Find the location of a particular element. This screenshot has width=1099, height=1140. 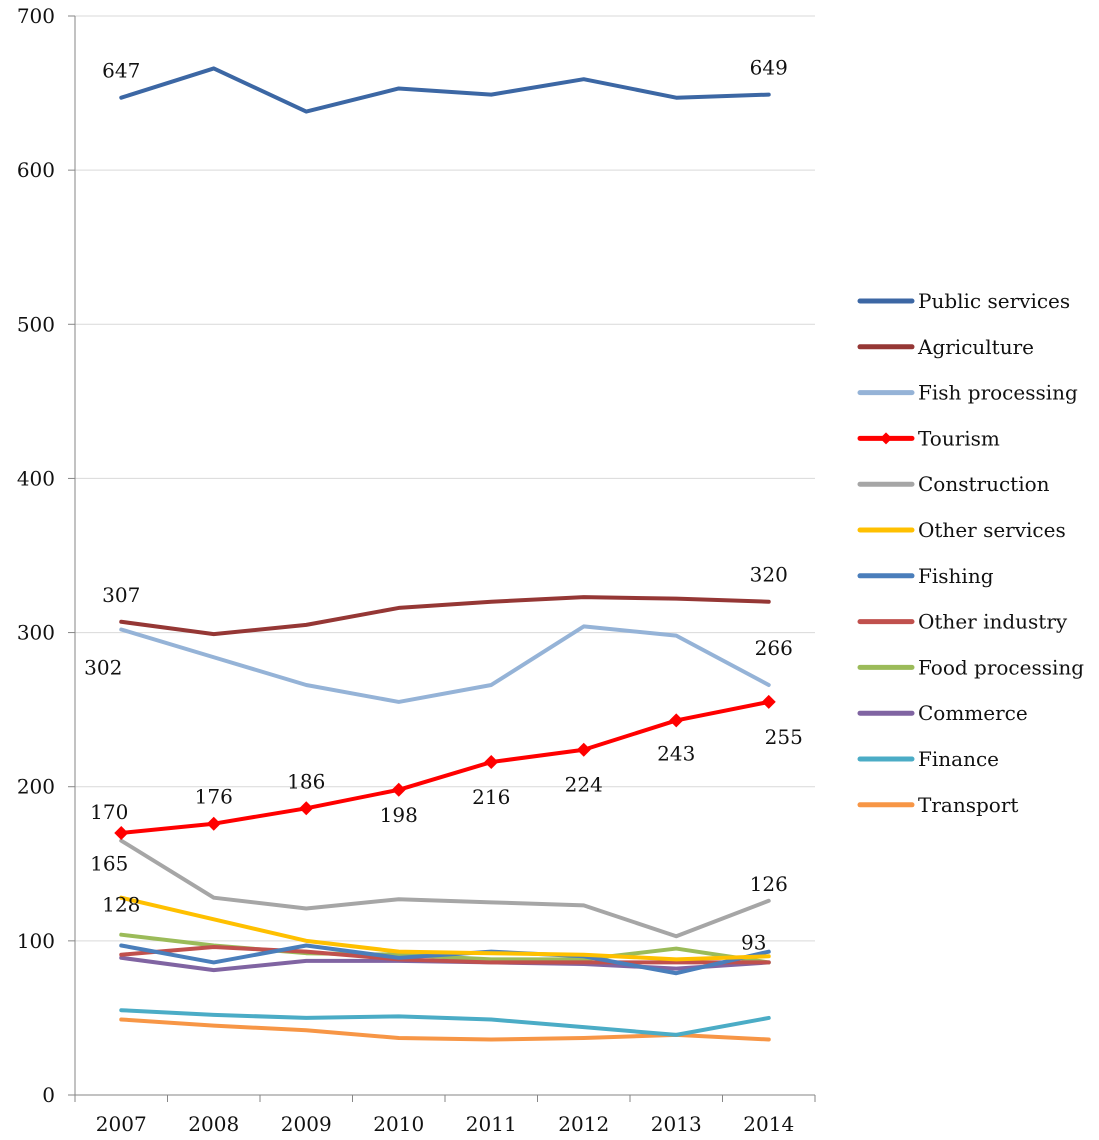

x-tick-label: 2014 is located at coordinates (768, 1124).